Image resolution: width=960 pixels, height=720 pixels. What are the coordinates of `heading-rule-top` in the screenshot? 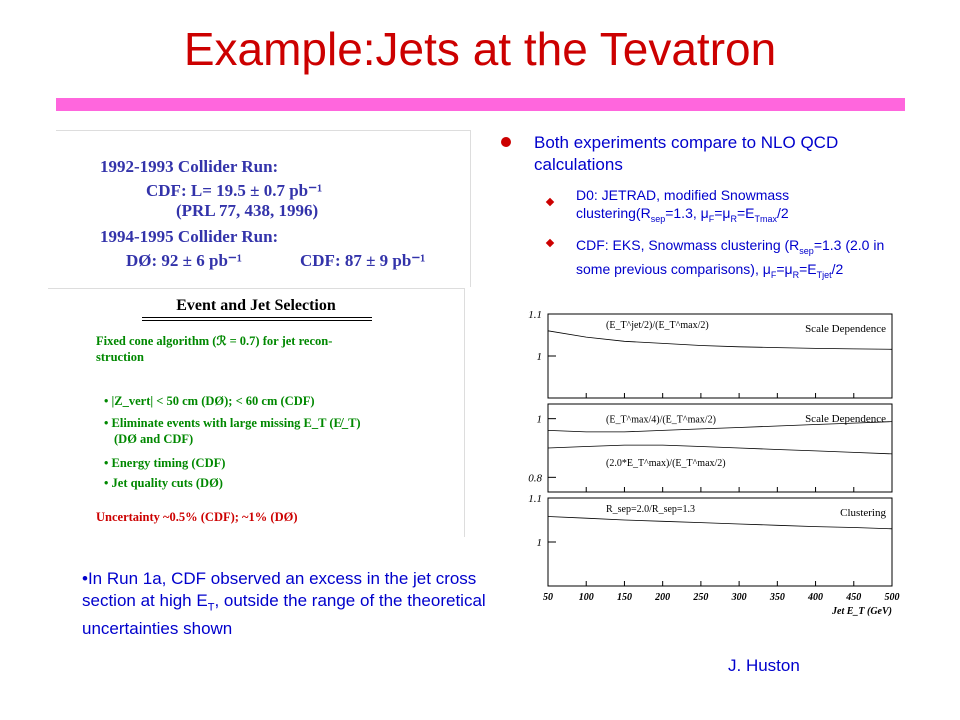 It's located at (257, 317).